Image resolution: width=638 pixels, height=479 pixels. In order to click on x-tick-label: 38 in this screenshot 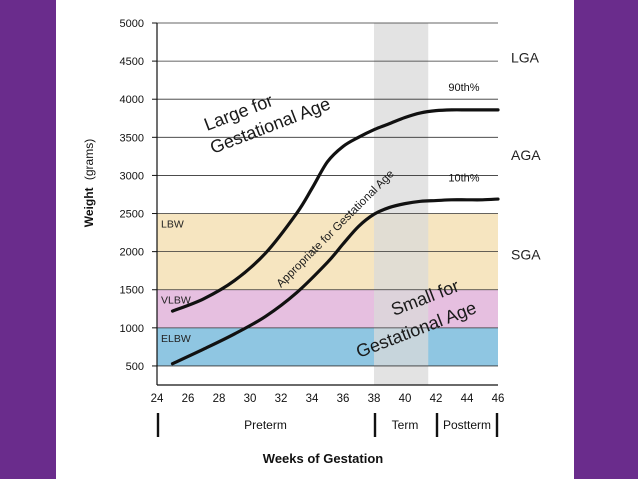, I will do `click(374, 399)`.